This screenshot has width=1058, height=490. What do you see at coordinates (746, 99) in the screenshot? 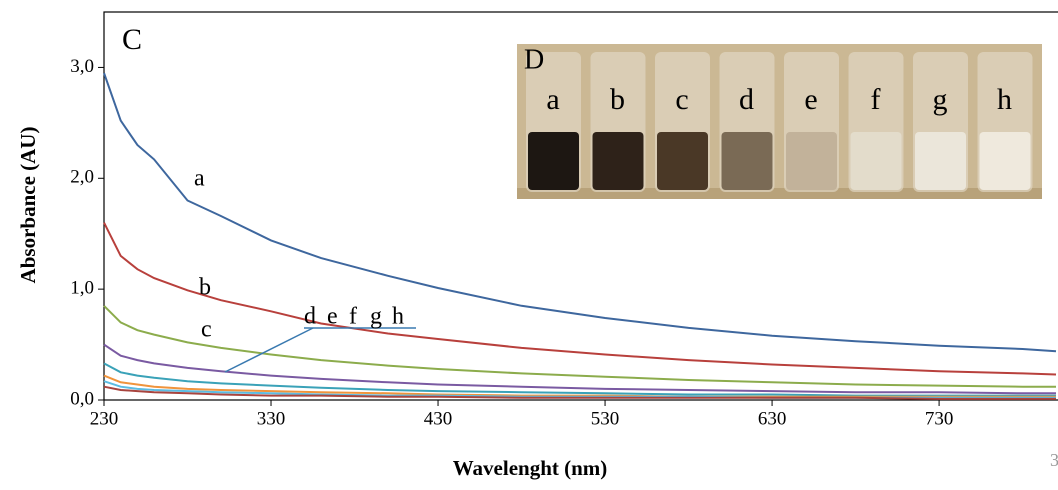
I see `vial-label: d` at bounding box center [746, 99].